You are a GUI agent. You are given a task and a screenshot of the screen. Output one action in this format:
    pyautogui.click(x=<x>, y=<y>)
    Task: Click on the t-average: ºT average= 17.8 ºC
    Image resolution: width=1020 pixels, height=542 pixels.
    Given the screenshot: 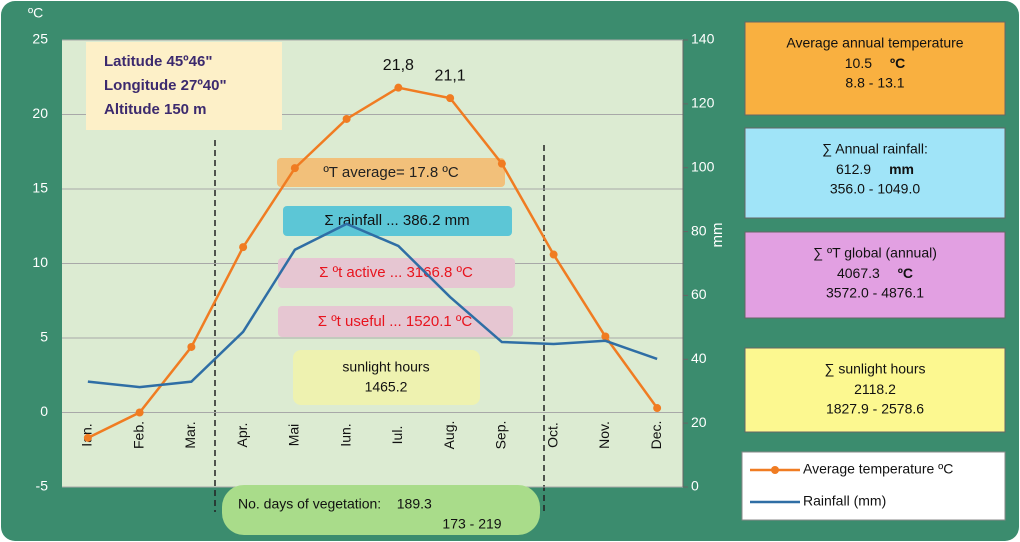 What is the action you would take?
    pyautogui.click(x=391, y=172)
    